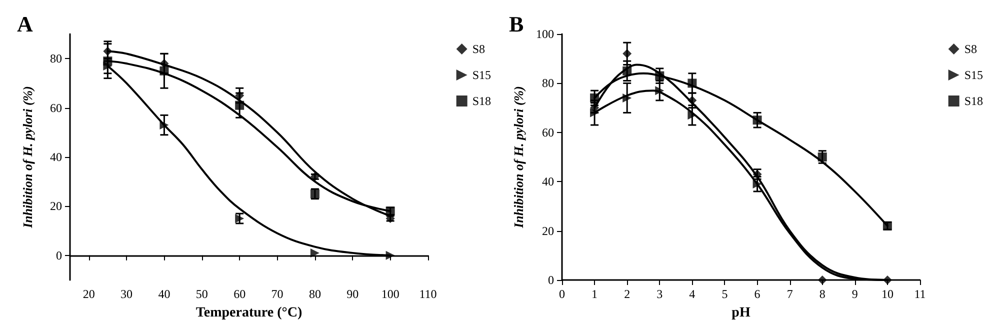  I want to click on x-tick-label: 50, so click(202, 294).